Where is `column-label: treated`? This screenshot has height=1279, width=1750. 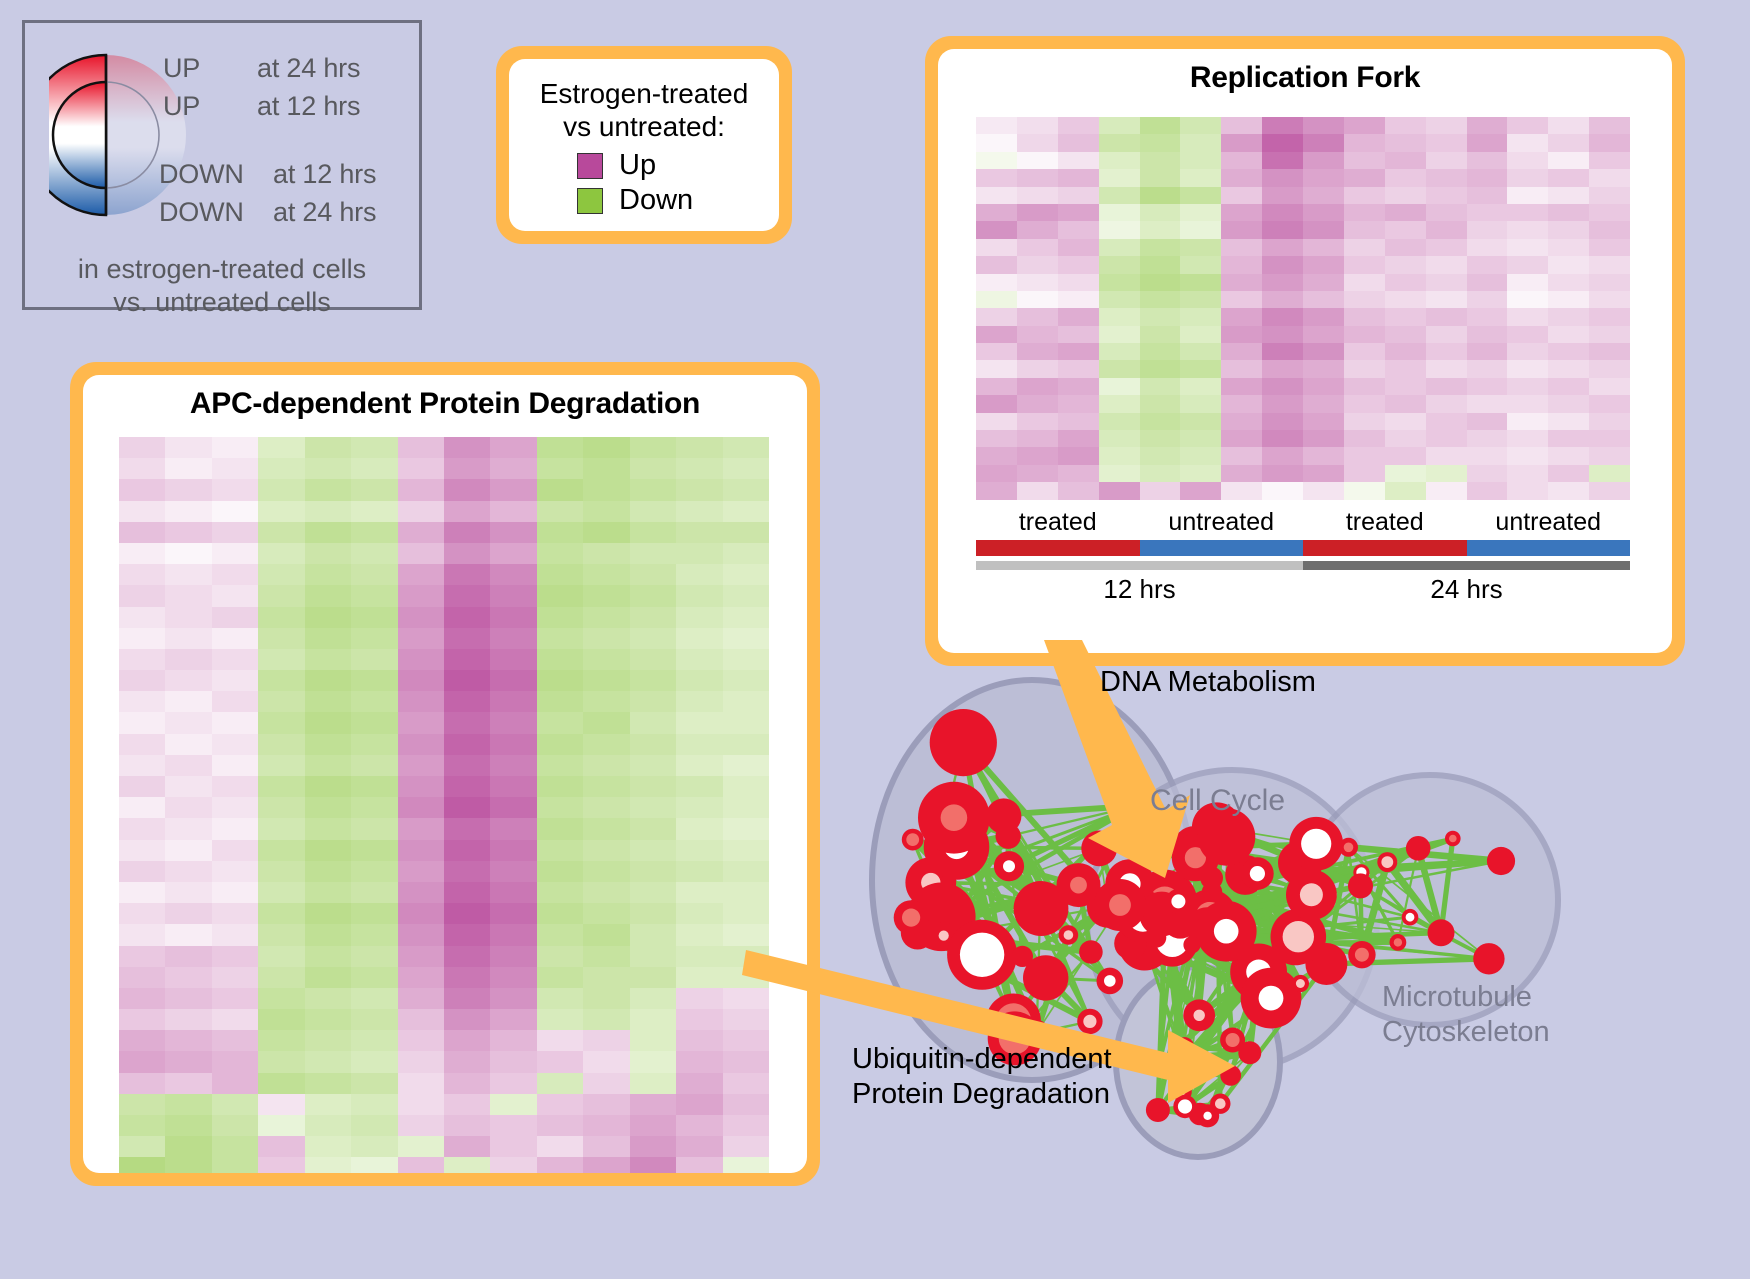 column-label: treated is located at coordinates (1384, 521).